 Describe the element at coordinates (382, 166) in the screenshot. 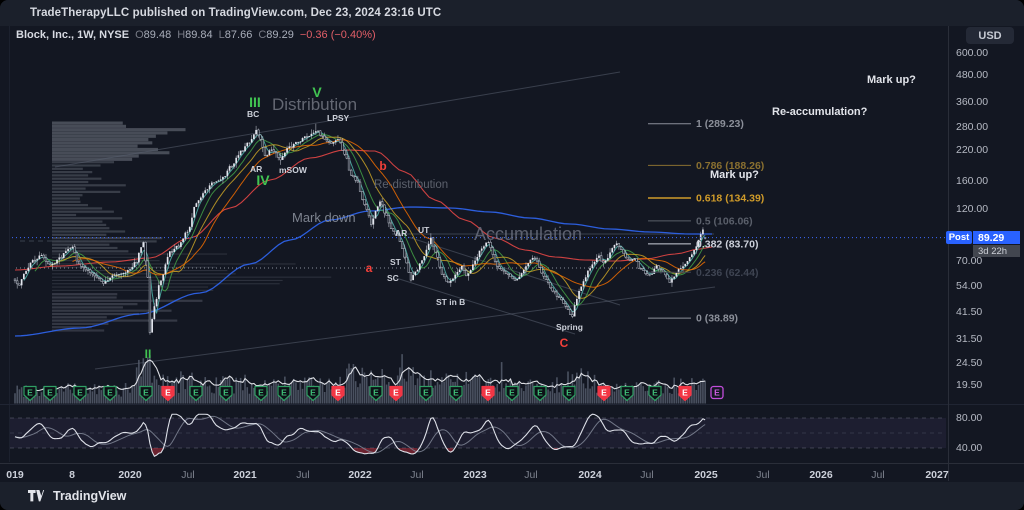

I see `annotation-wave: b` at that location.